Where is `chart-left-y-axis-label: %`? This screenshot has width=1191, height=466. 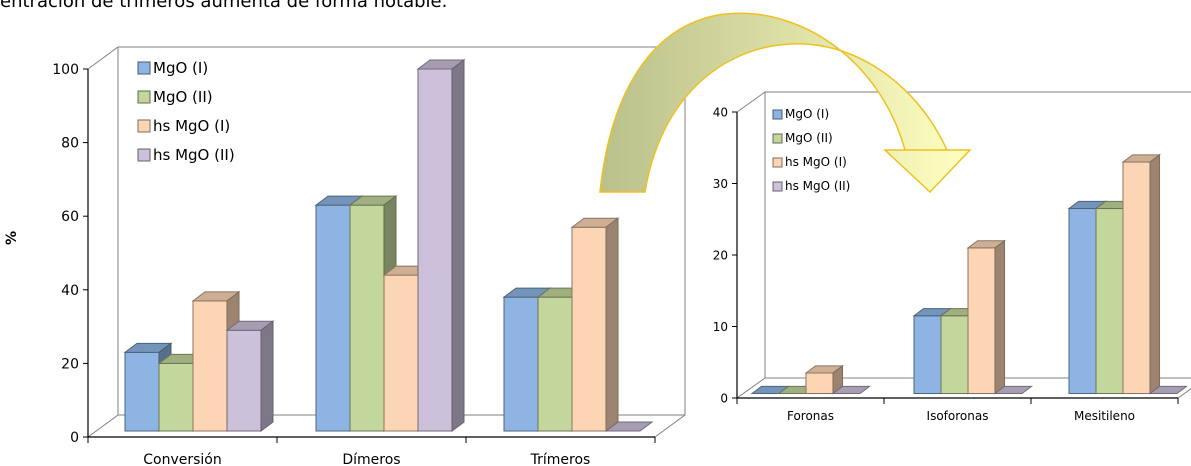
chart-left-y-axis-label: % is located at coordinates (12, 238).